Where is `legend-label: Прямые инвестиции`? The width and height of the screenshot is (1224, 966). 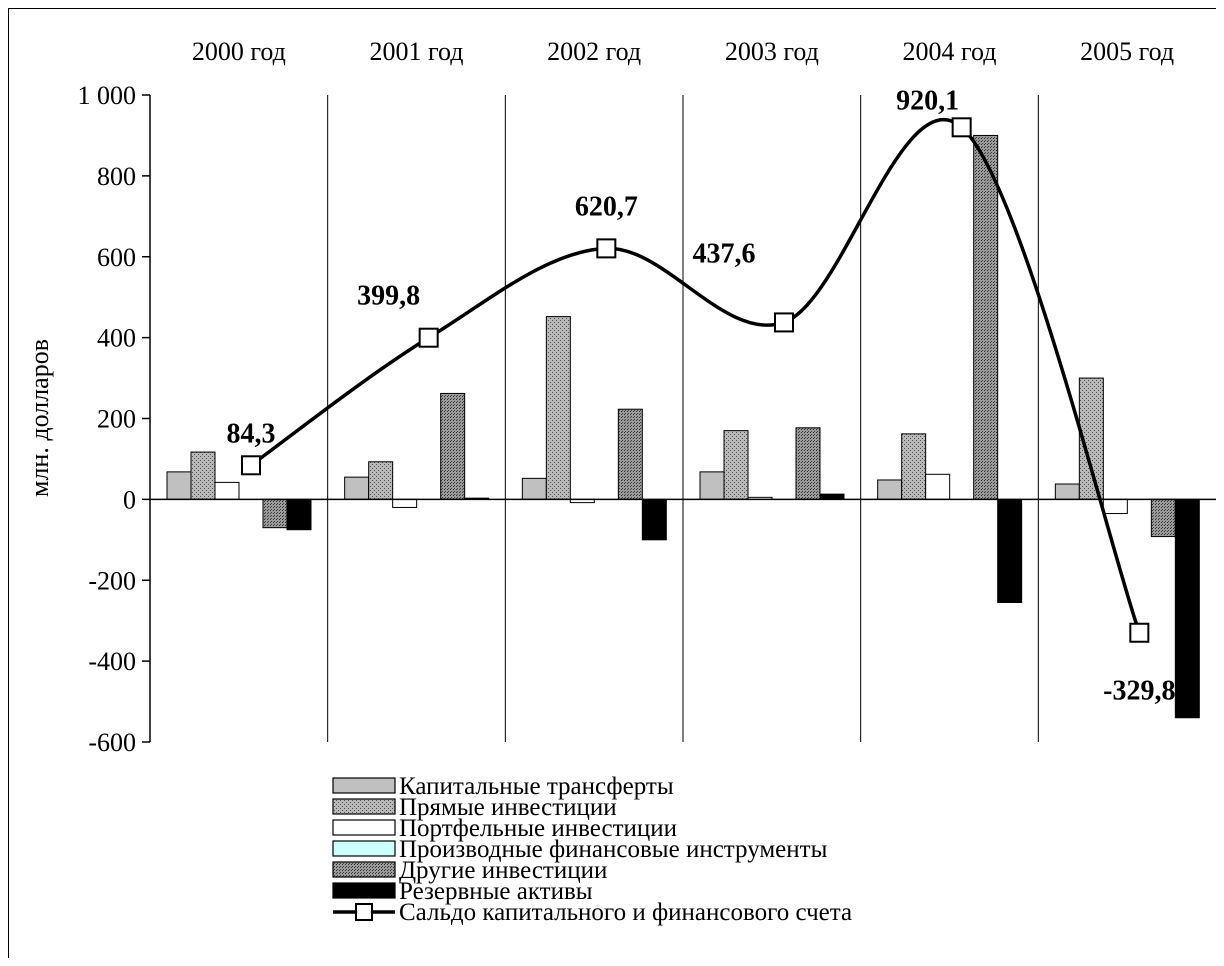
legend-label: Прямые инвестиции is located at coordinates (508, 807).